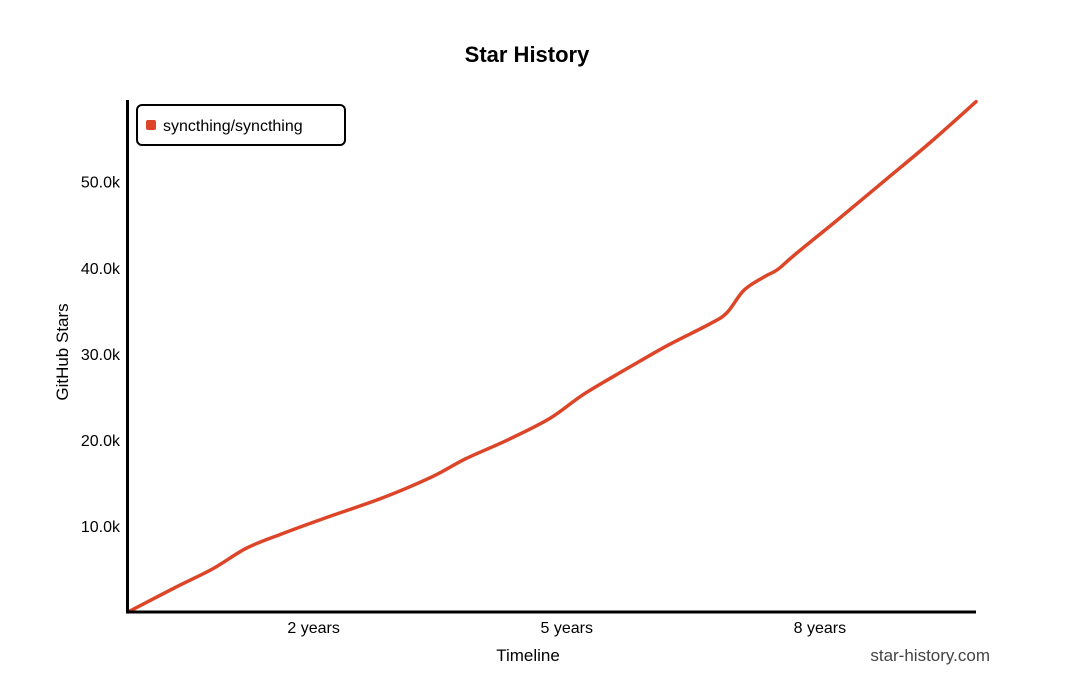 Image resolution: width=1080 pixels, height=688 pixels. What do you see at coordinates (101, 269) in the screenshot?
I see `y-tick-label: 40.0k` at bounding box center [101, 269].